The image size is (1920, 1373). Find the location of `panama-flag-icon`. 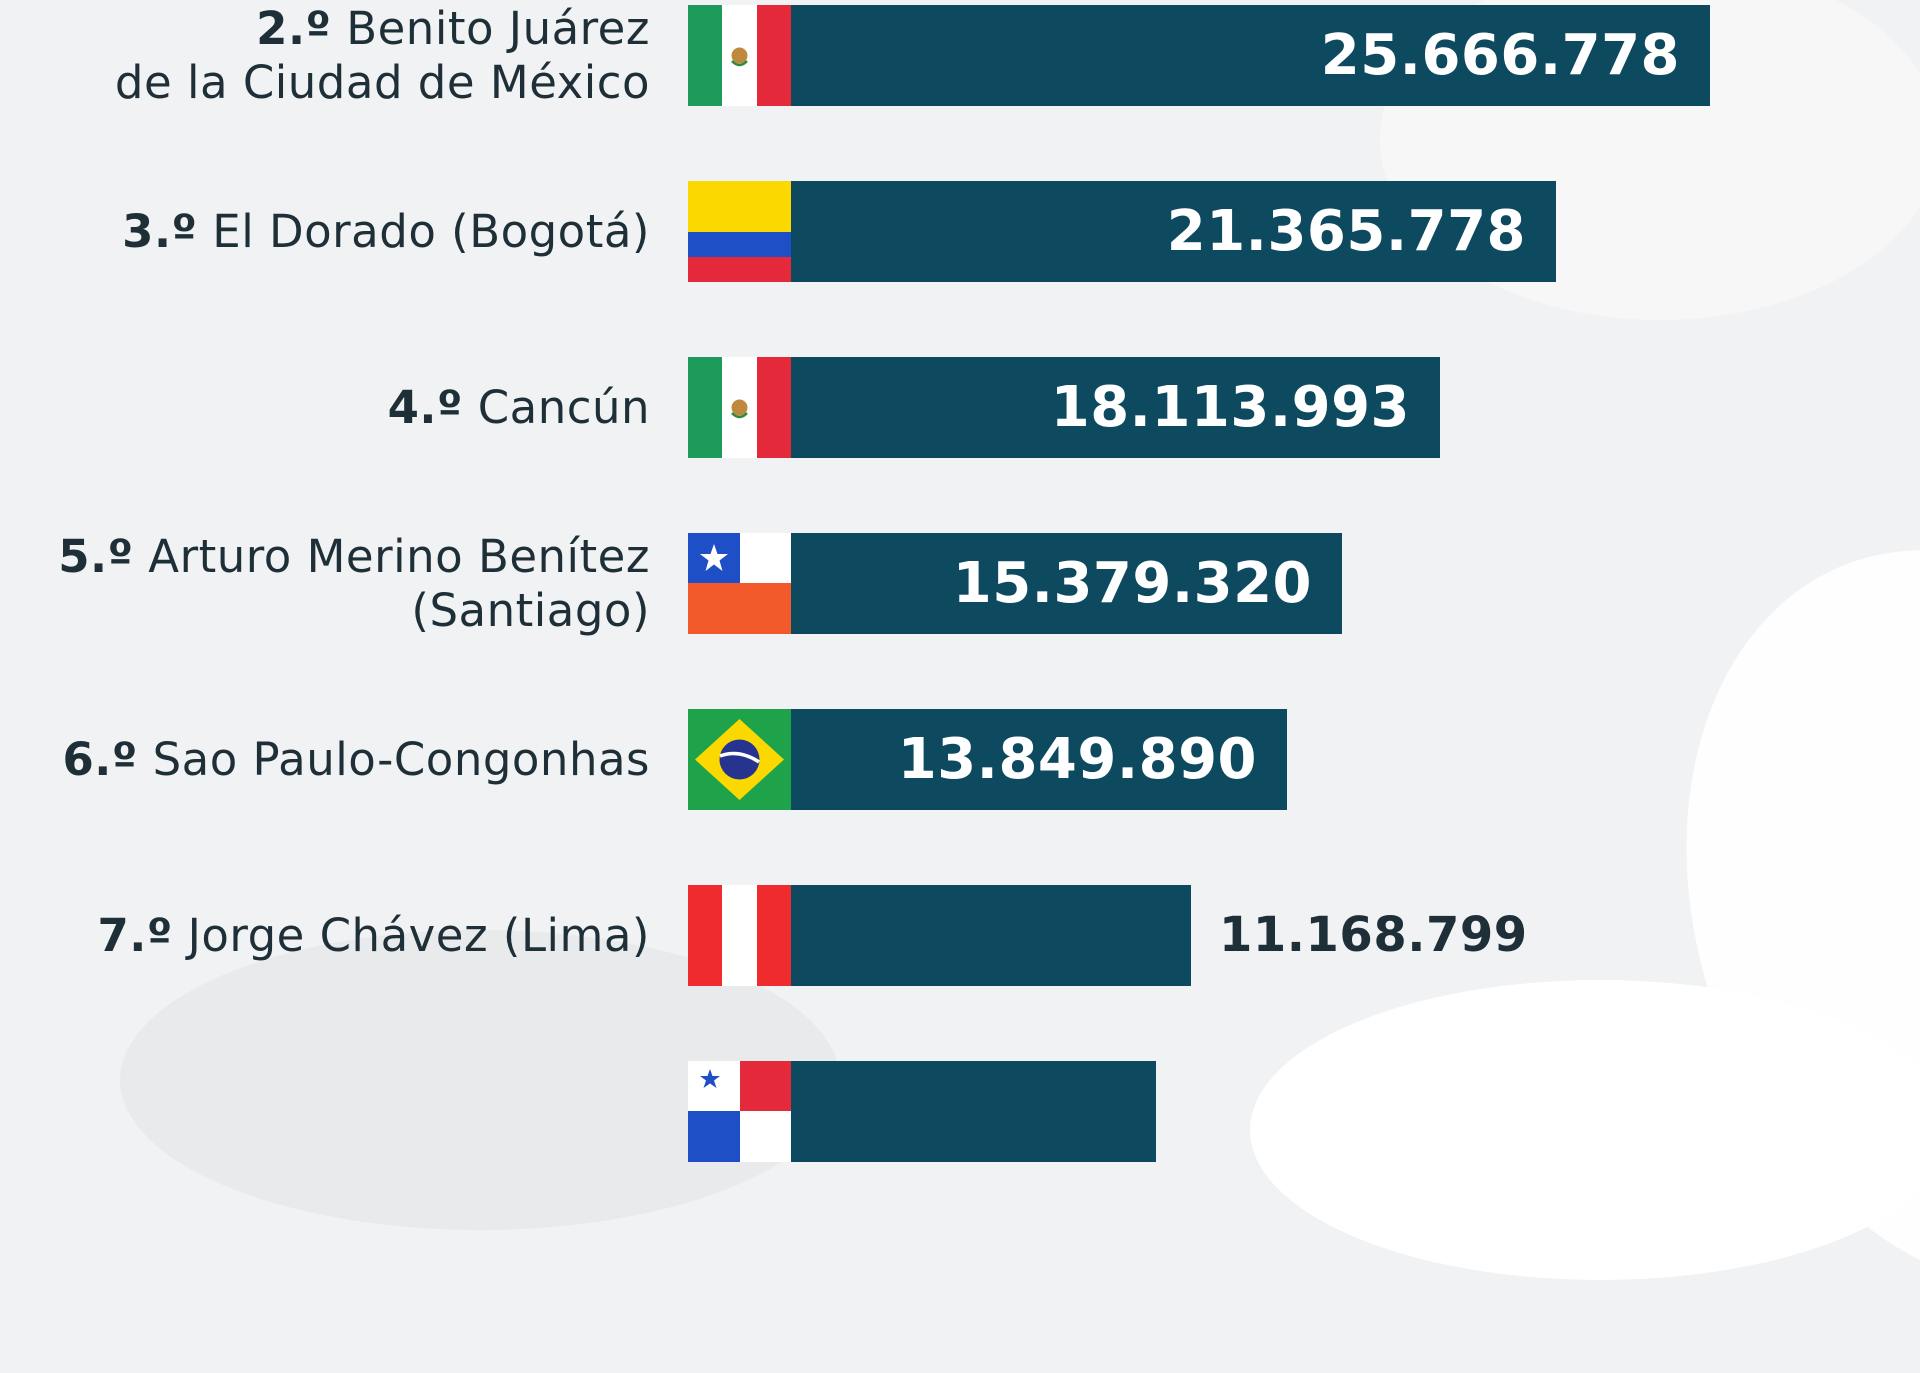

panama-flag-icon is located at coordinates (739, 1111).